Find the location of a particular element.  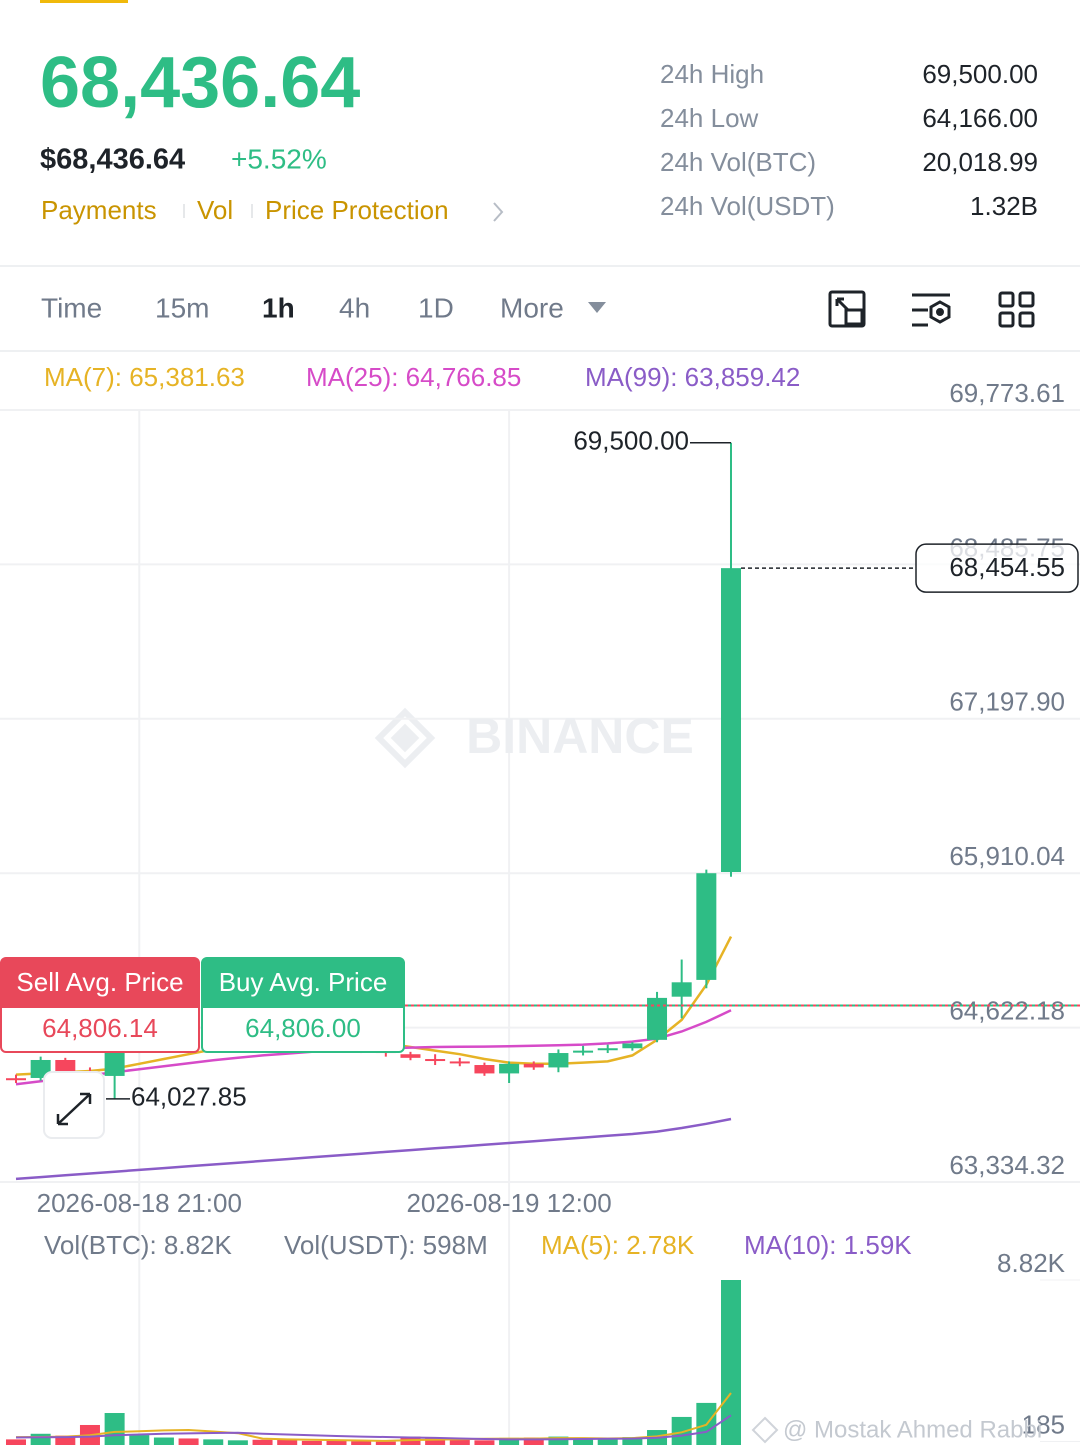

link: Vol is located at coordinates (215, 210).